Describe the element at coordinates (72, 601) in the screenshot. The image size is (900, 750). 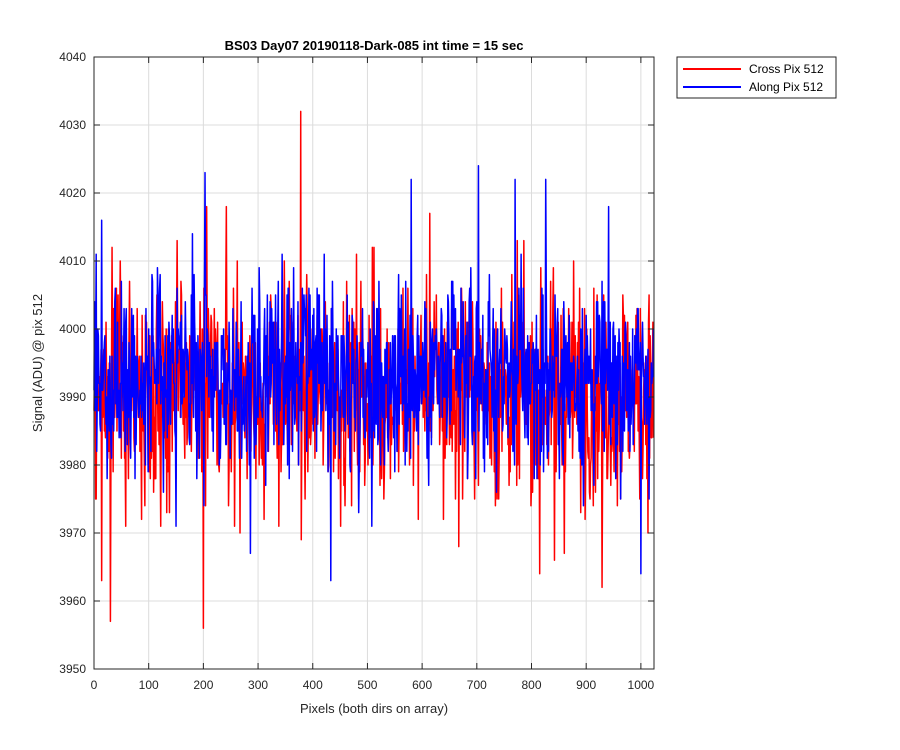
I see `y-tick-label: 3960` at that location.